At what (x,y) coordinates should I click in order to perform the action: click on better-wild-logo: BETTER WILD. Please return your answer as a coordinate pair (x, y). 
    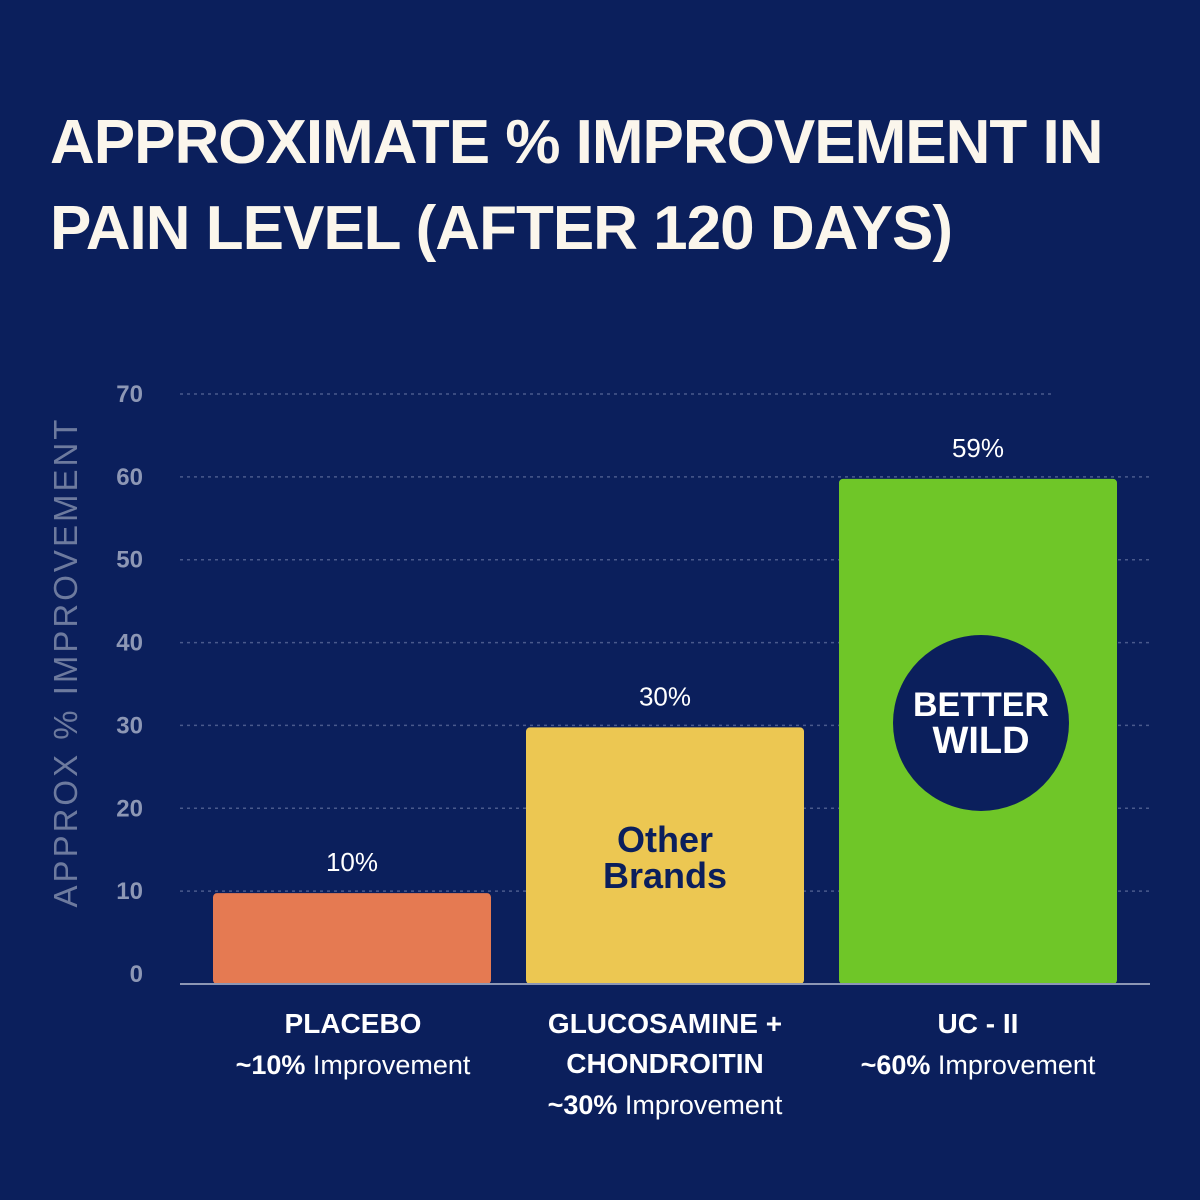
    Looking at the image, I should click on (981, 723).